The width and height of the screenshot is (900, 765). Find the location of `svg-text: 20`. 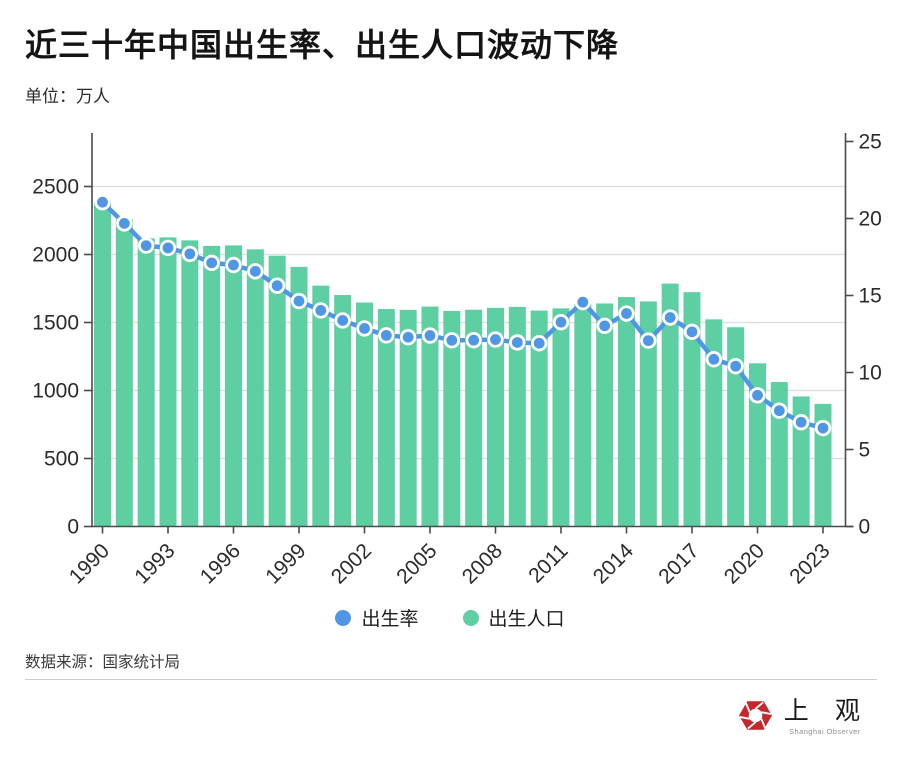

svg-text: 20 is located at coordinates (870, 219).